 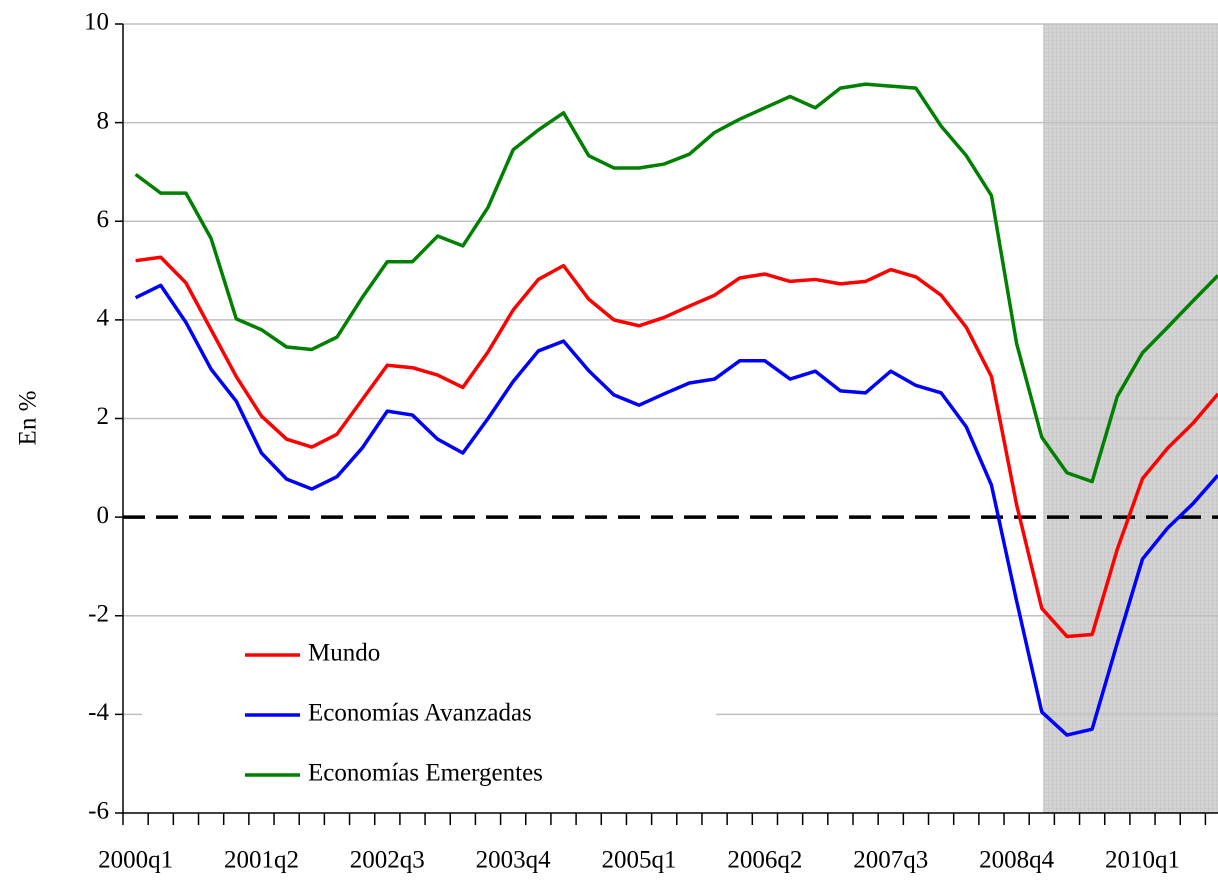 What do you see at coordinates (387, 860) in the screenshot?
I see `x-tick-label: 2002q3` at bounding box center [387, 860].